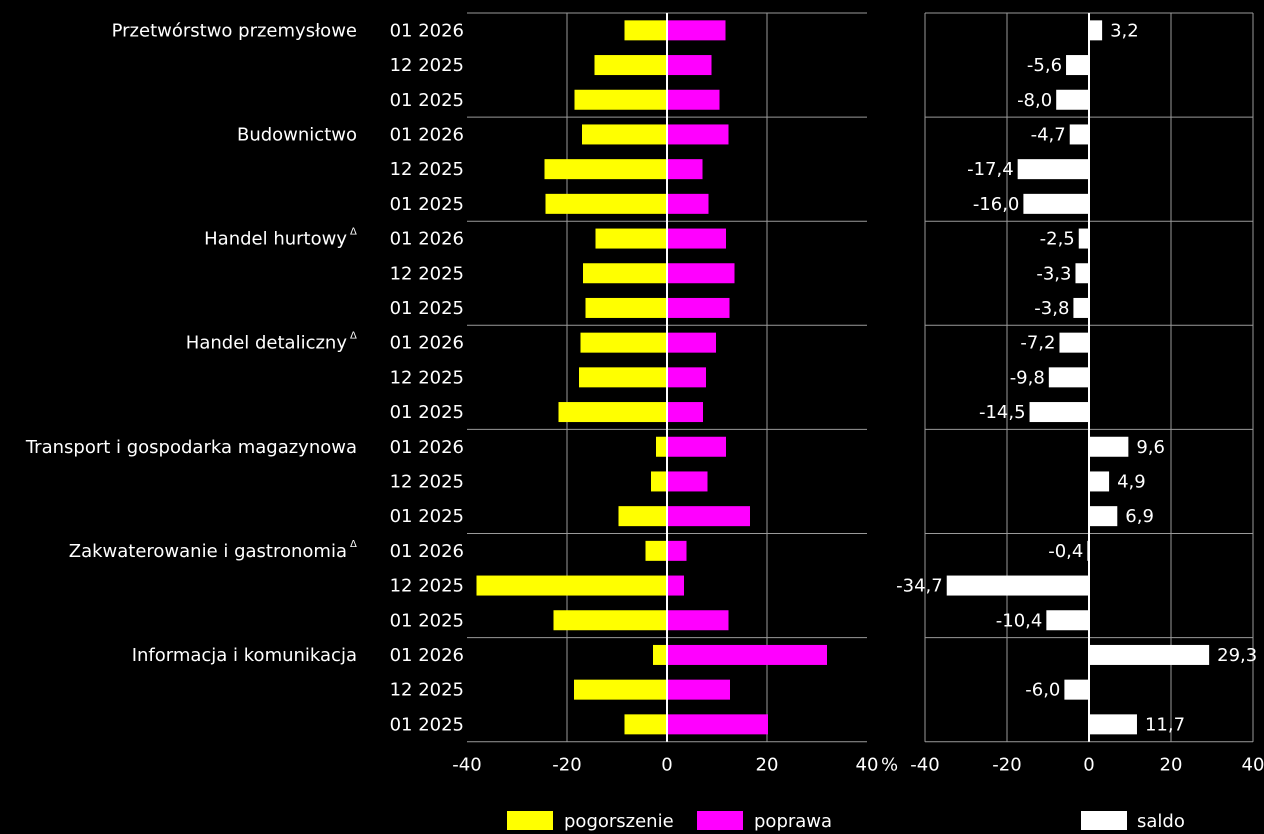  Describe the element at coordinates (1044, 65) in the screenshot. I see `saldo-value-label: -5,6` at that location.